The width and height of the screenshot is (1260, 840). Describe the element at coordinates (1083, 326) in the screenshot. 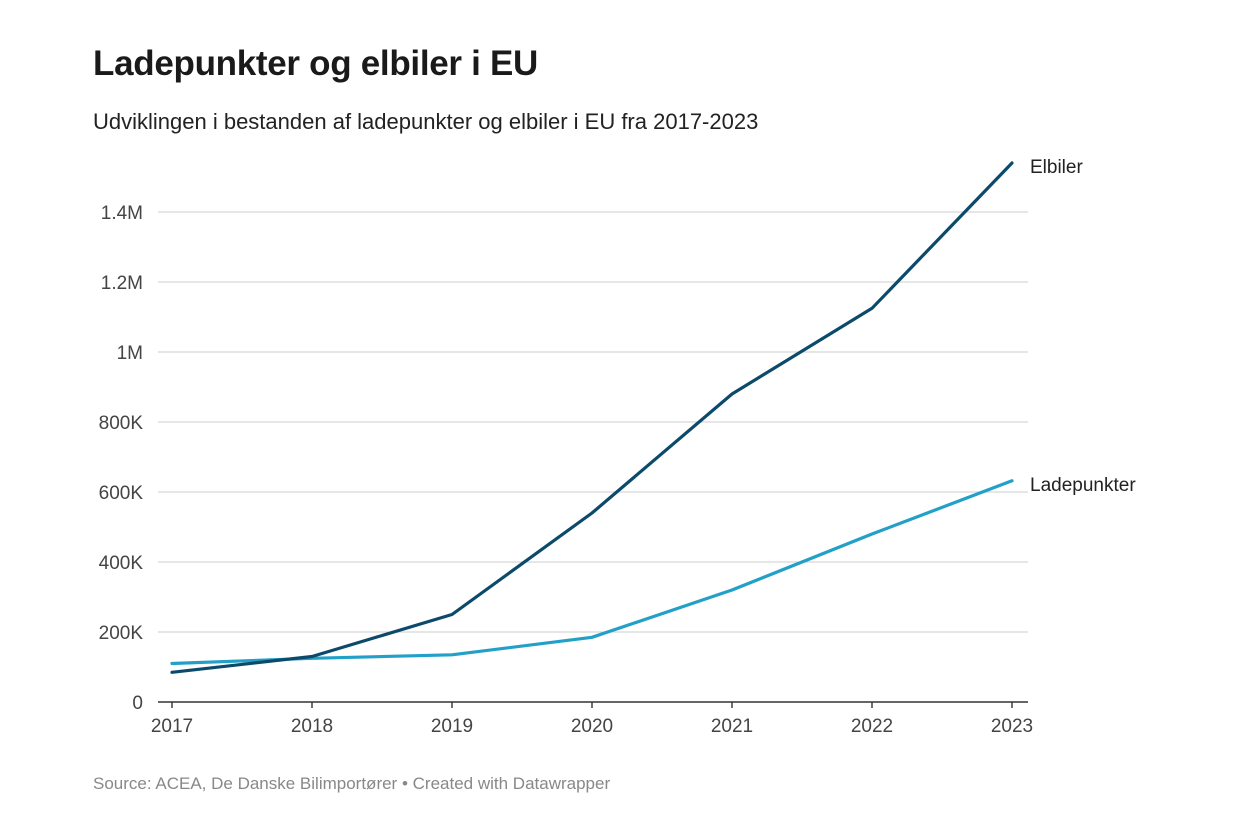

I see `series-labels: Elbiler Ladepunkter` at that location.